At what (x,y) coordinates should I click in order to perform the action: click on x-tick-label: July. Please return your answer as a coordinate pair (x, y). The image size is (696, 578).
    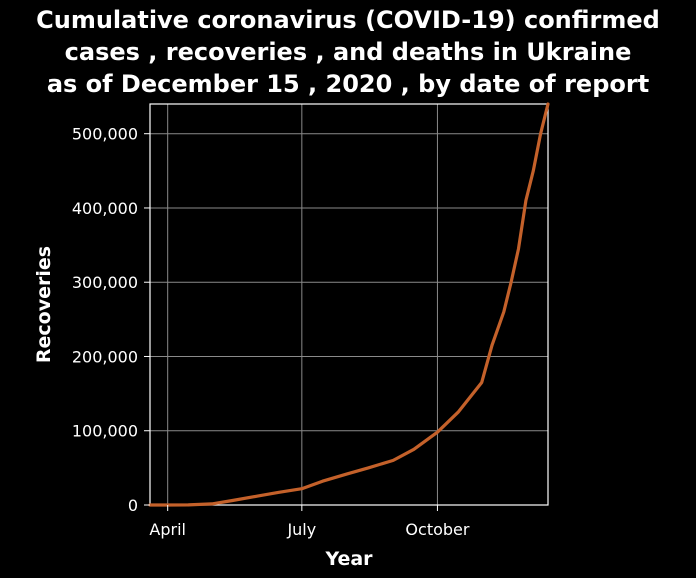
    Looking at the image, I should click on (301, 529).